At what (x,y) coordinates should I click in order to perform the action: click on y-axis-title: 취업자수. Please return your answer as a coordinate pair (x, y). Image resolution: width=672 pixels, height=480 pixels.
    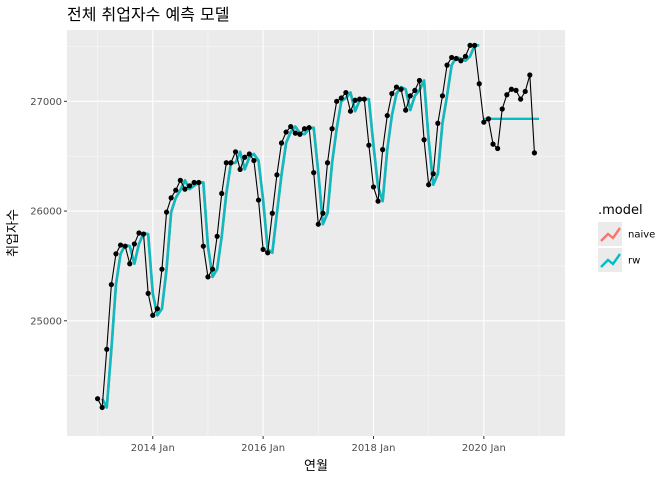
    Looking at the image, I should click on (13, 233).